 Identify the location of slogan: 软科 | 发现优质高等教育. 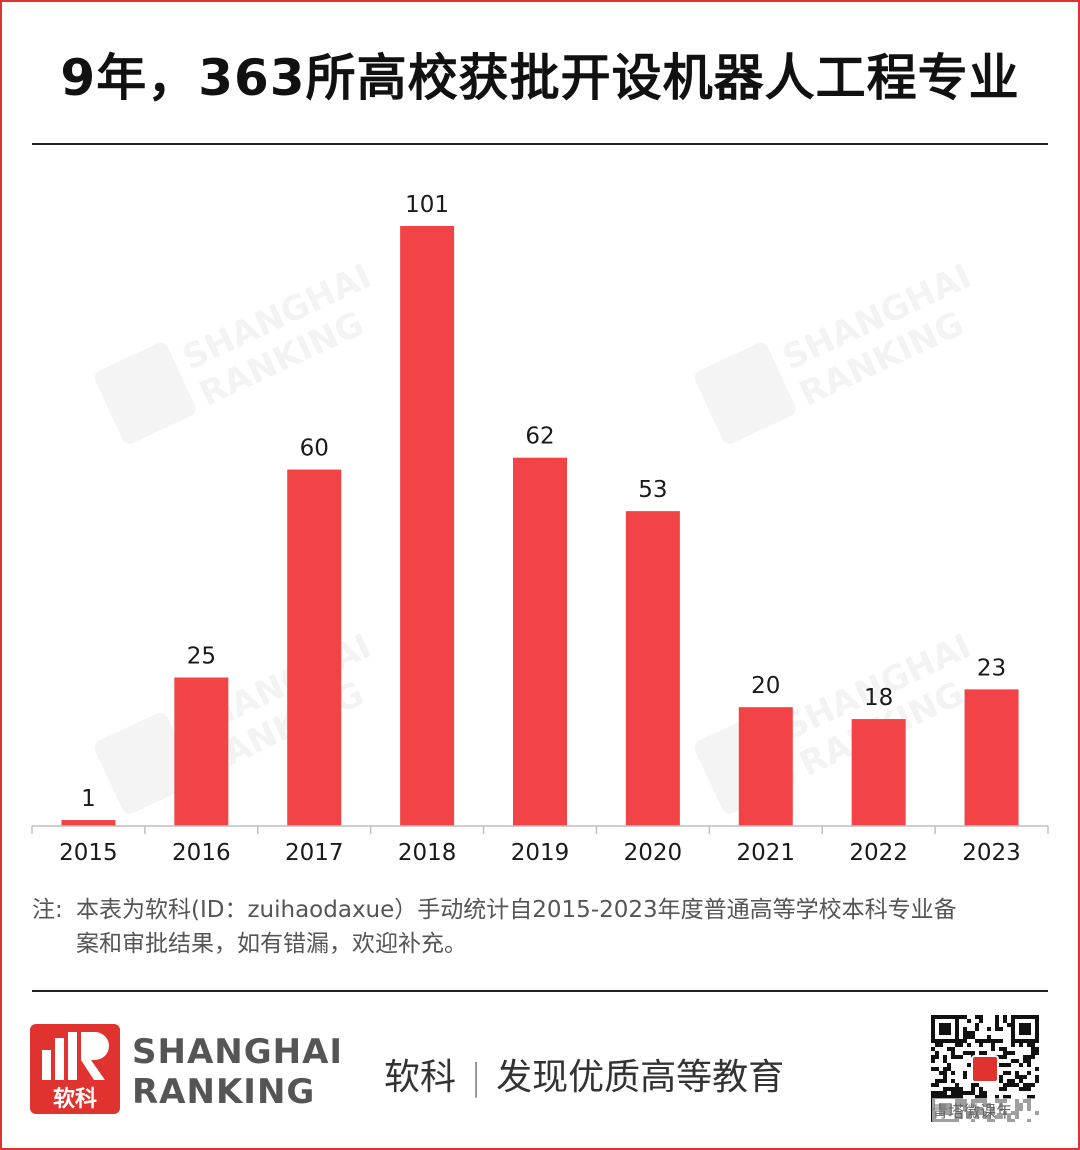
(584, 1074).